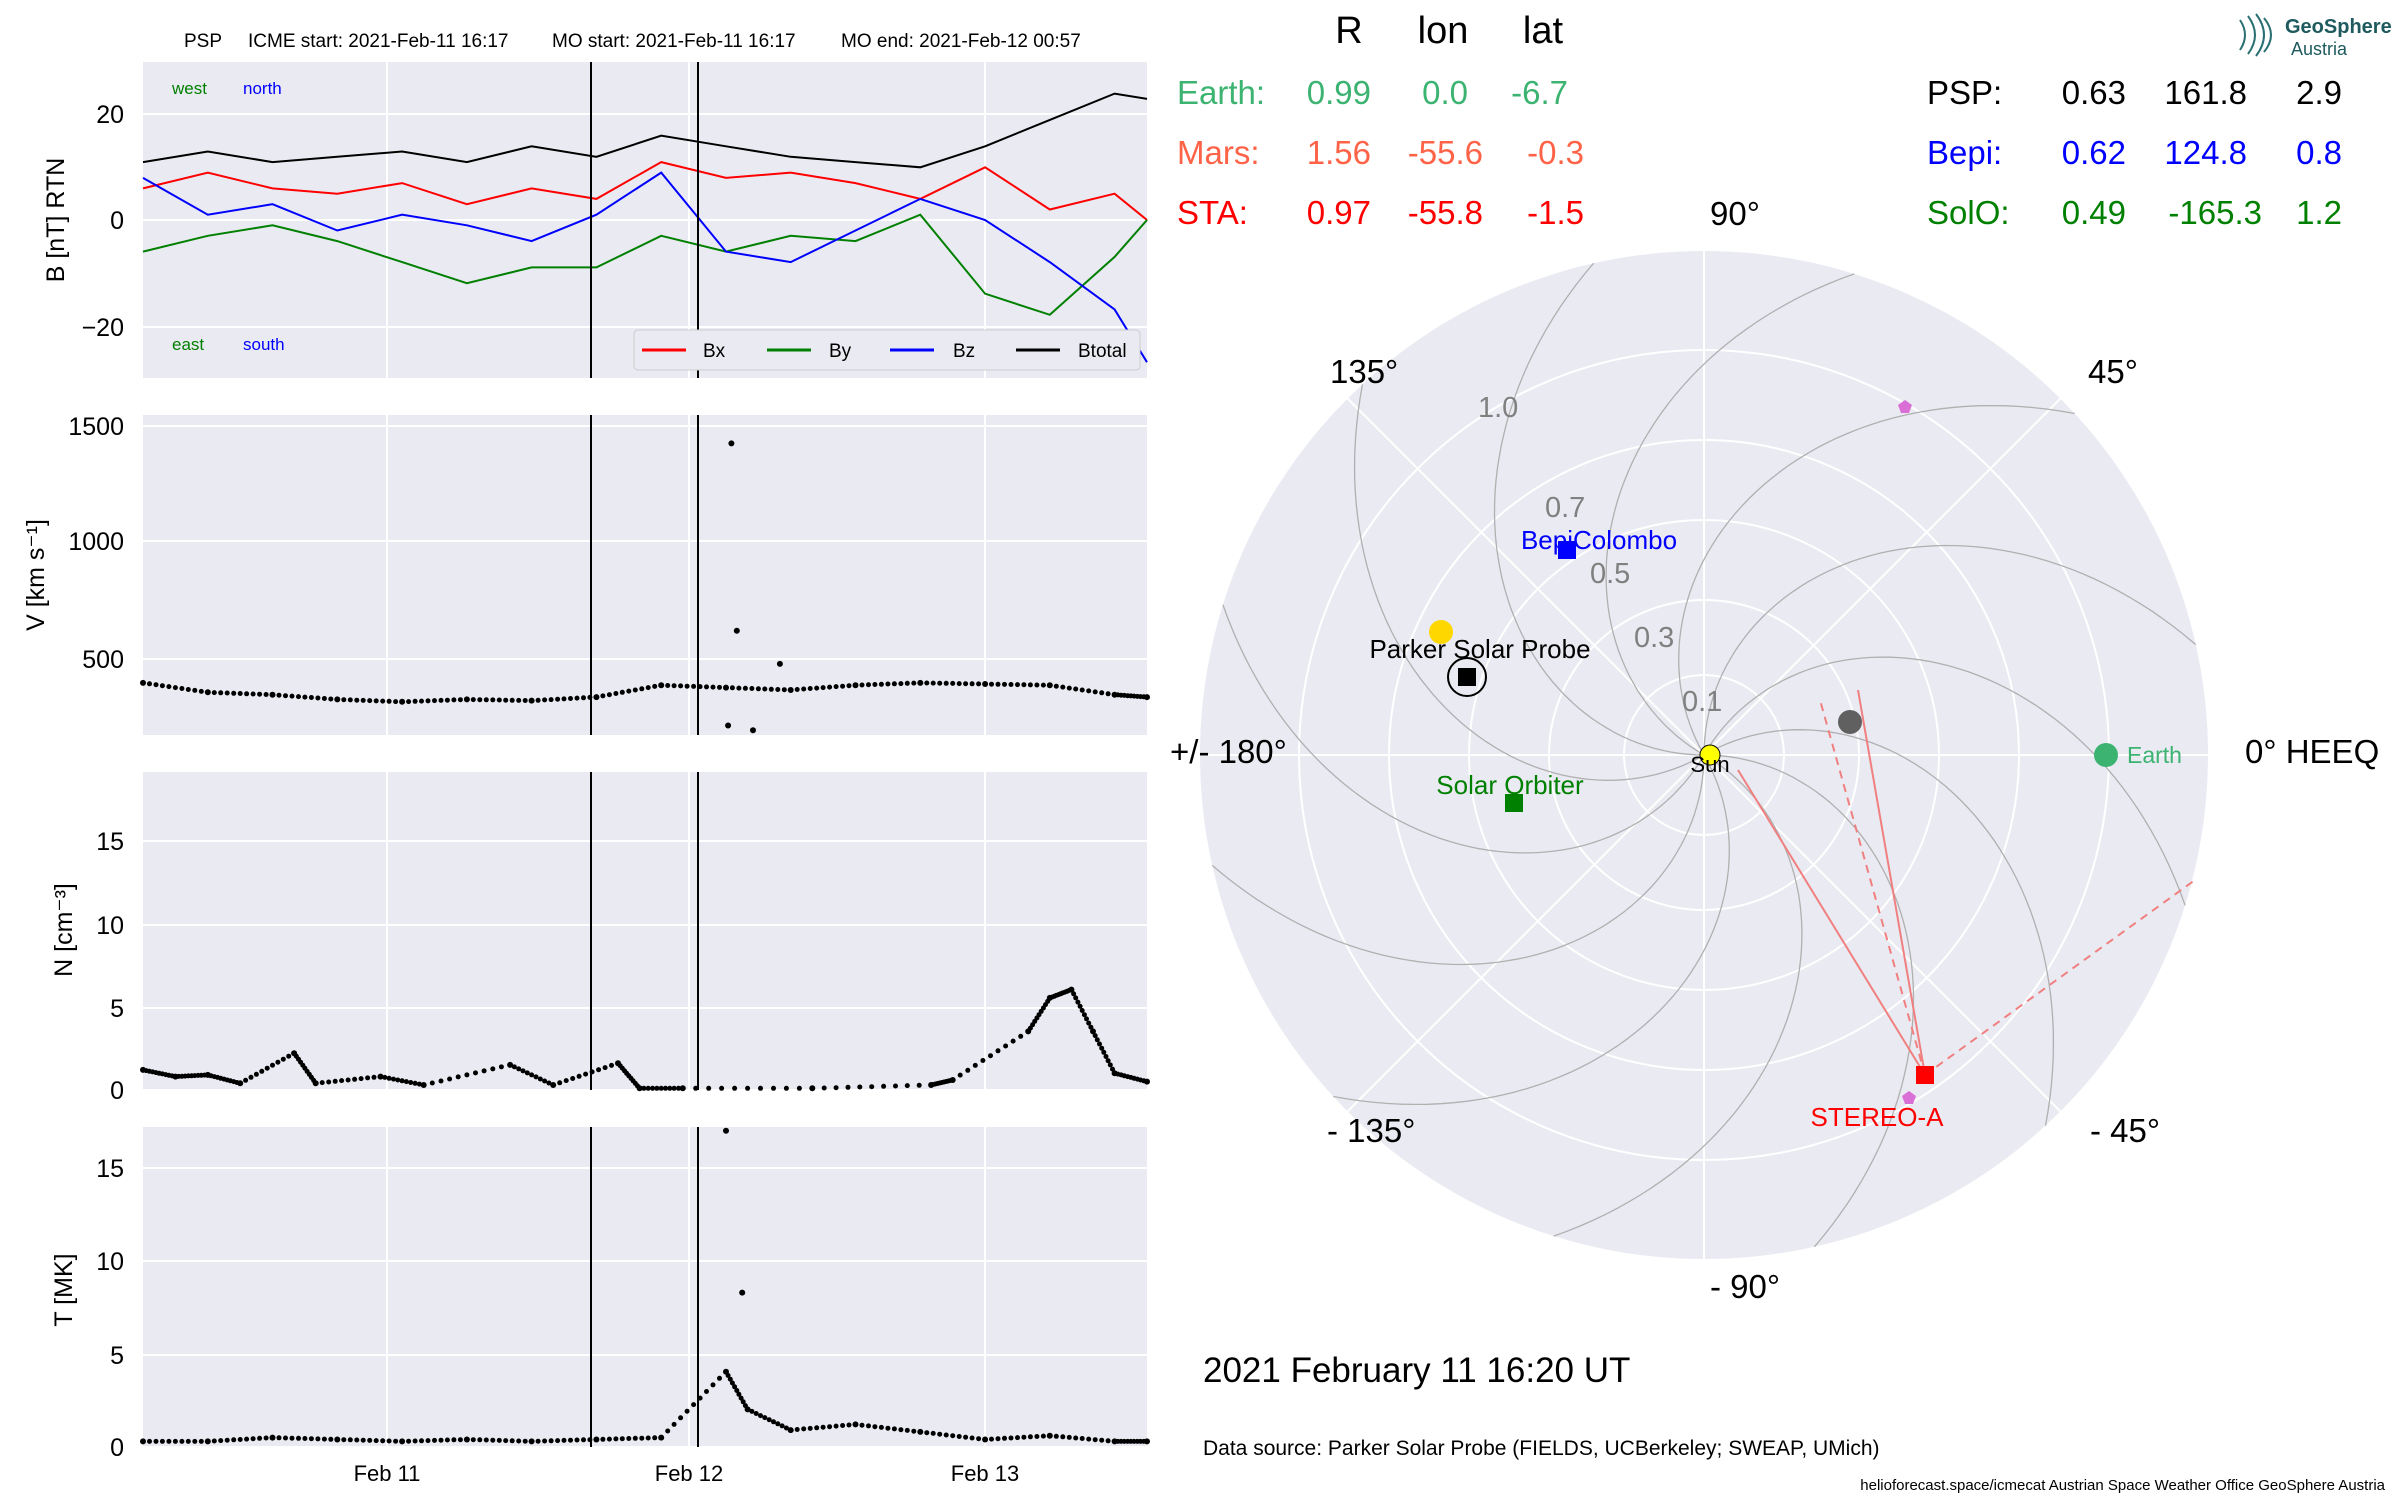 This screenshot has width=2400, height=1500. I want to click on radius-0.3: 0.3, so click(1654, 638).